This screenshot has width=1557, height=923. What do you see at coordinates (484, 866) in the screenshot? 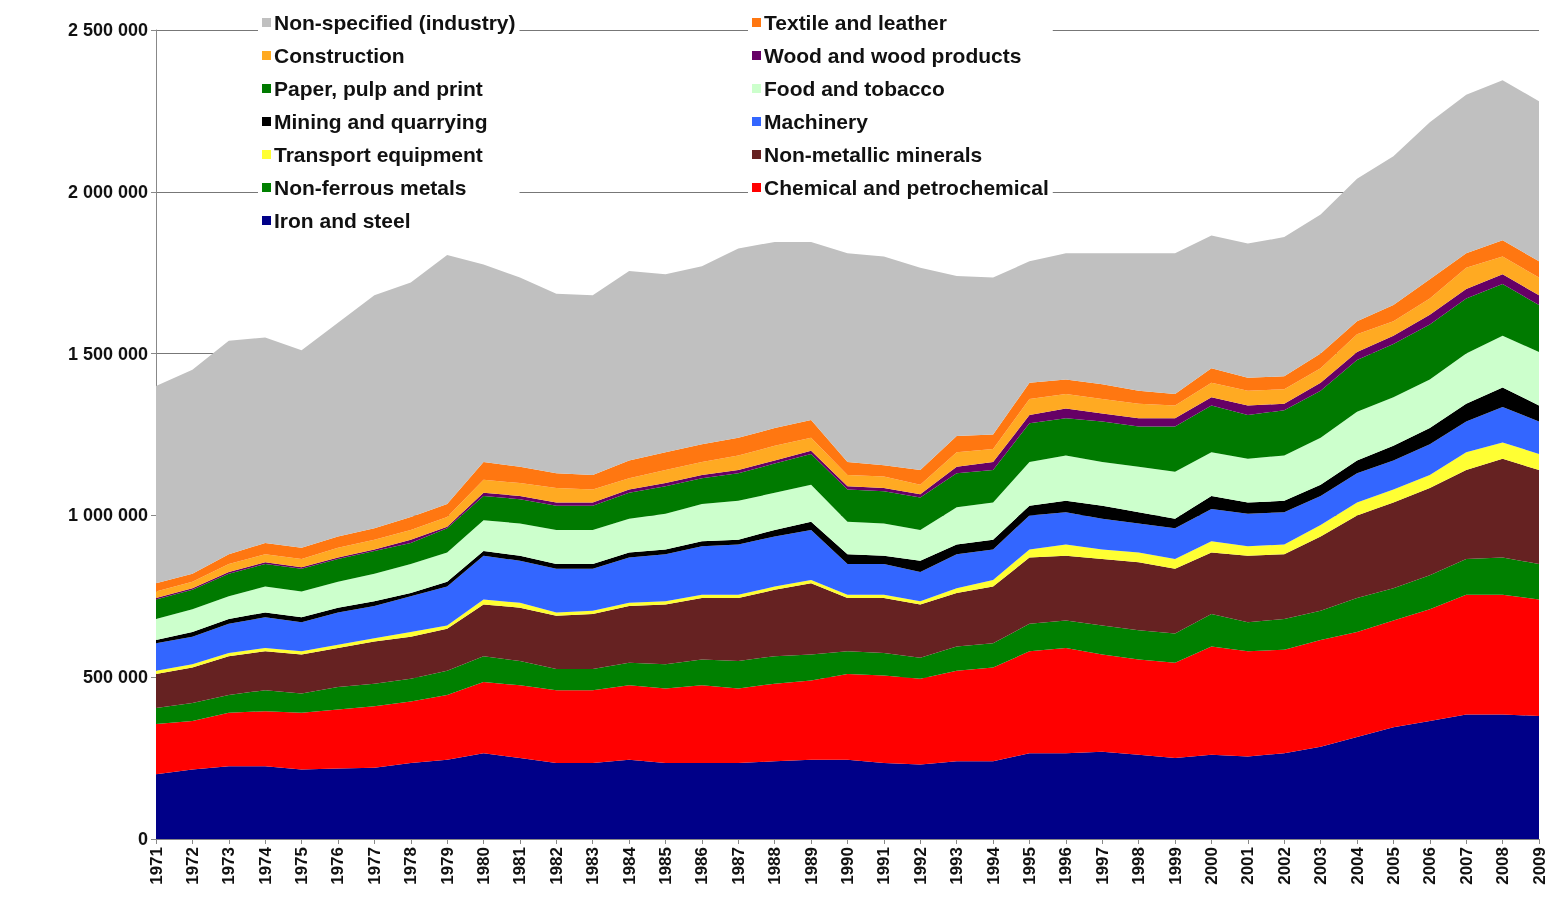
I see `x-tick-label: 1980` at bounding box center [484, 866].